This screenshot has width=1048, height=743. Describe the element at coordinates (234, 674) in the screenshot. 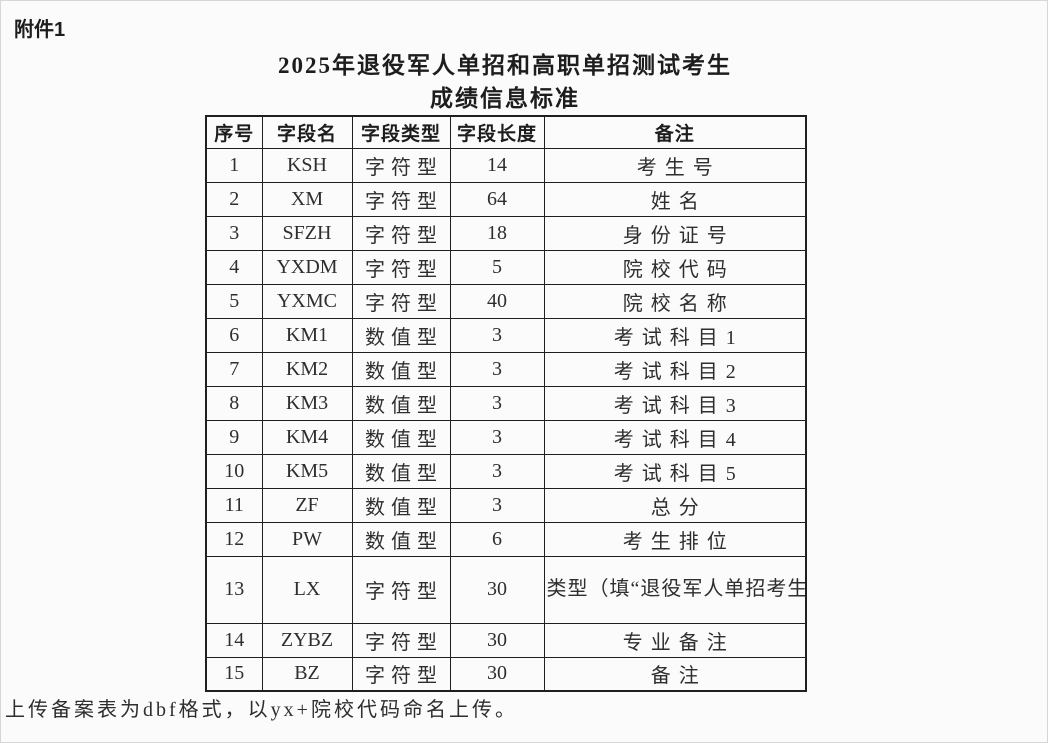

I see `cell-seq: 15` at that location.